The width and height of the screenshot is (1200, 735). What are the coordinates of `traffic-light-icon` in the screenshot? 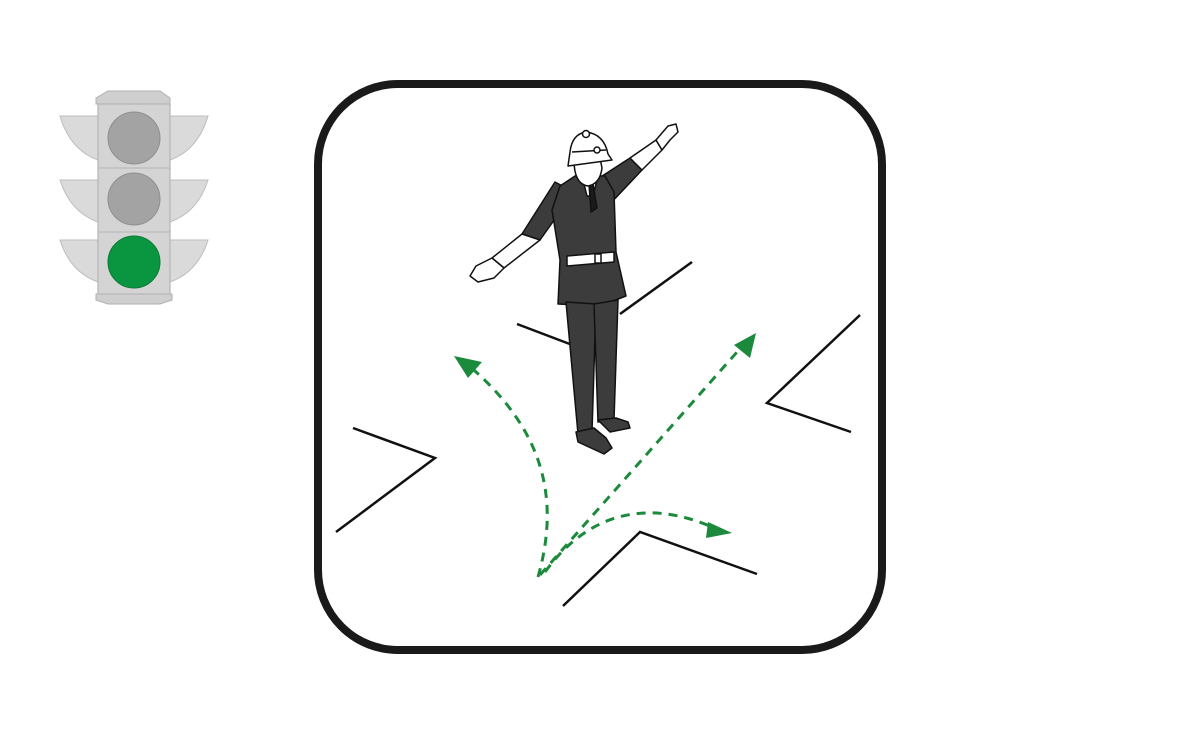 It's located at (134, 197).